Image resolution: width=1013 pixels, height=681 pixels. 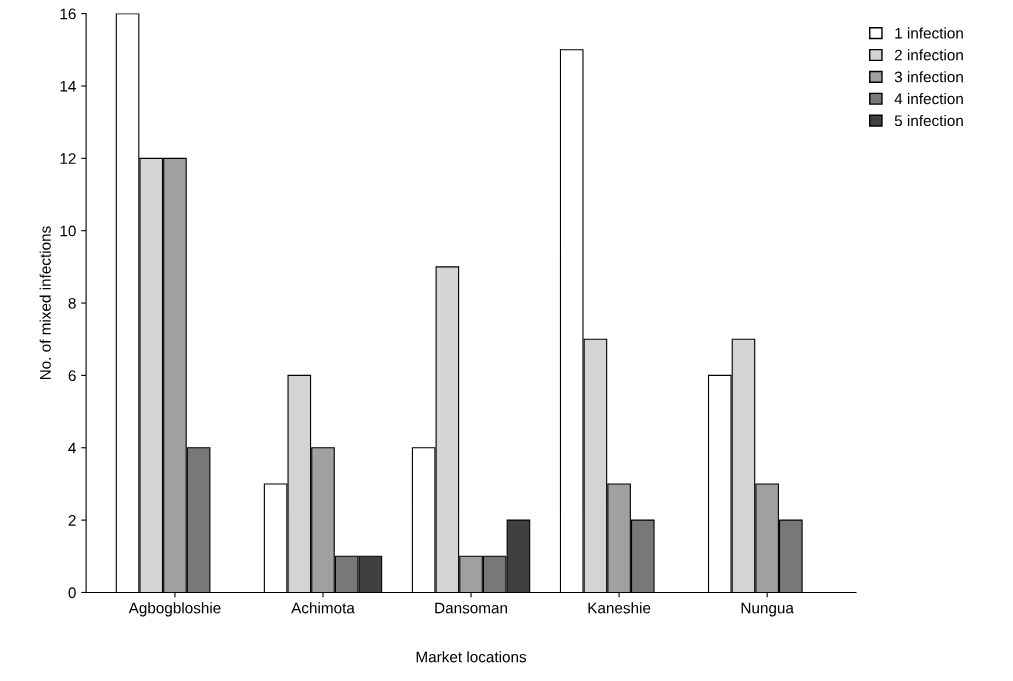 What do you see at coordinates (323, 608) in the screenshot?
I see `x-tick-label: Achimota` at bounding box center [323, 608].